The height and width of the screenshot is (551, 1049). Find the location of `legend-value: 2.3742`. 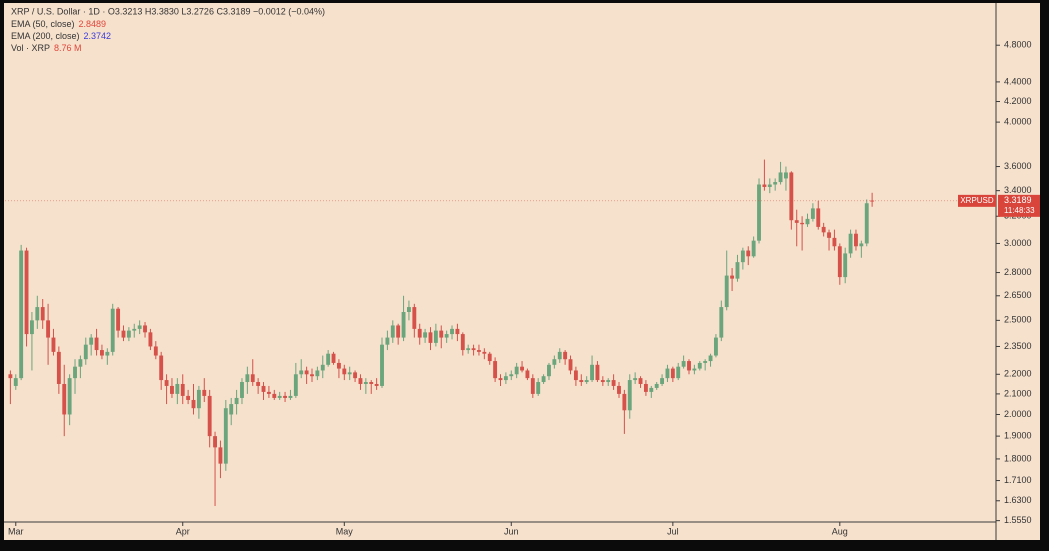

legend-value: 2.3742 is located at coordinates (98, 36).